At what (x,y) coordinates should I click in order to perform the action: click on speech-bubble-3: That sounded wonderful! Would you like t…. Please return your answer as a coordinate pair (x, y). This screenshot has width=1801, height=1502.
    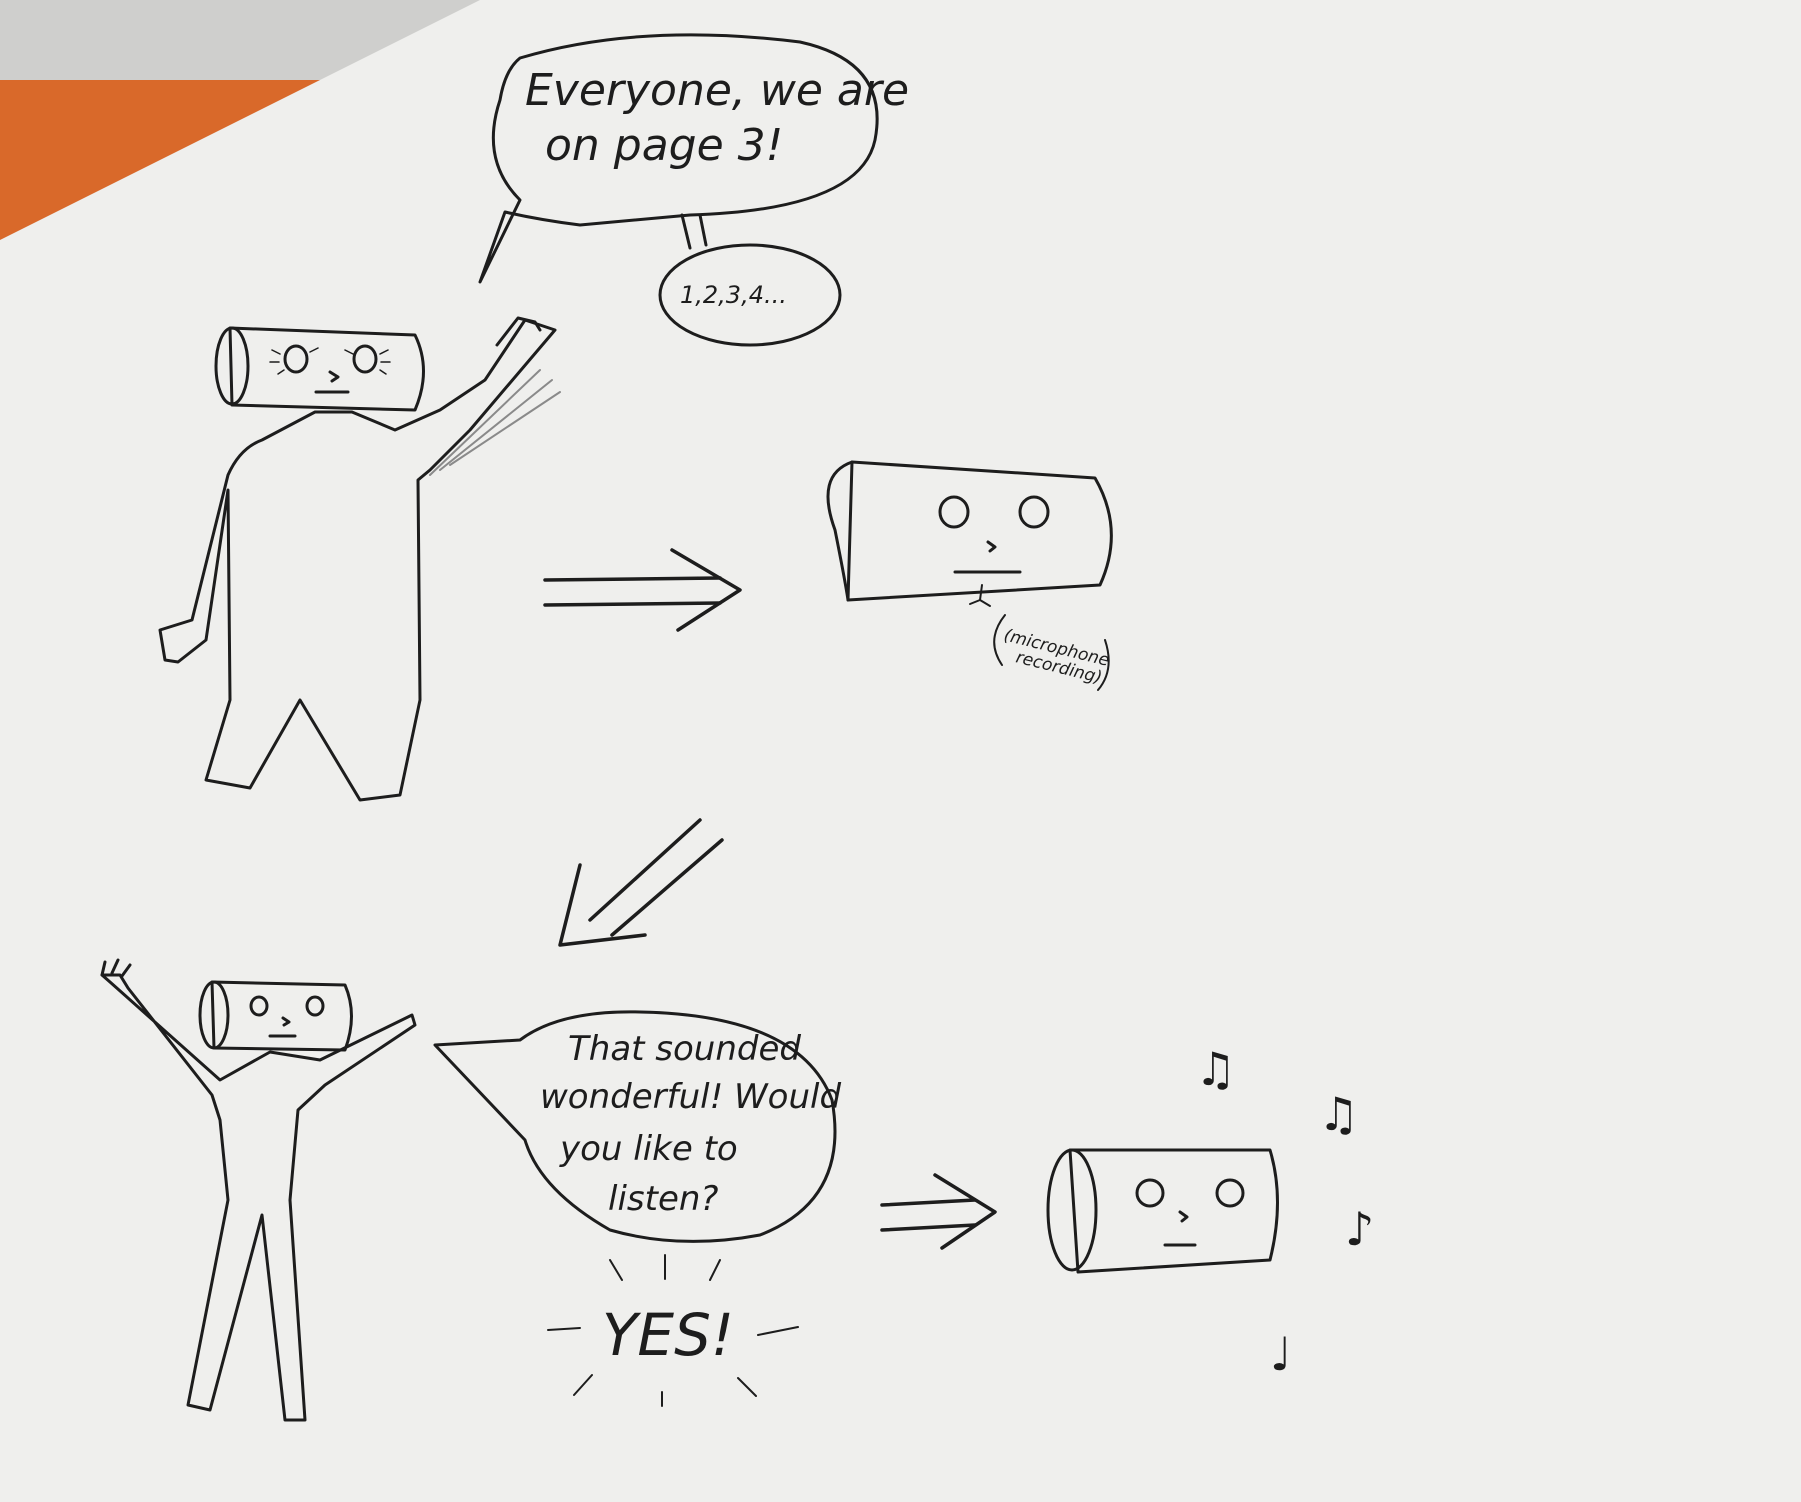
    Looking at the image, I should click on (637, 1126).